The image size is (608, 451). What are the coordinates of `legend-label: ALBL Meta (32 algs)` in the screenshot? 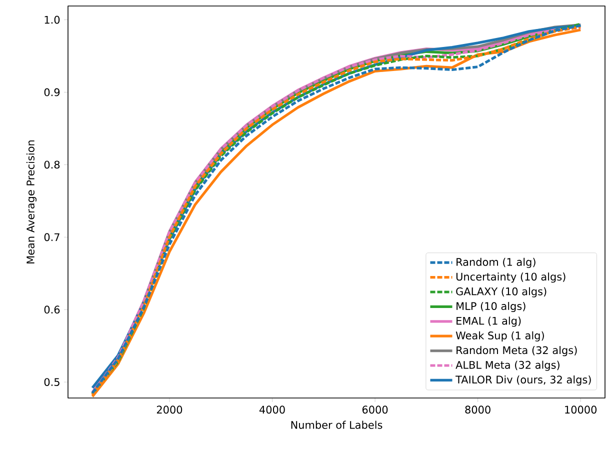 It's located at (508, 365).